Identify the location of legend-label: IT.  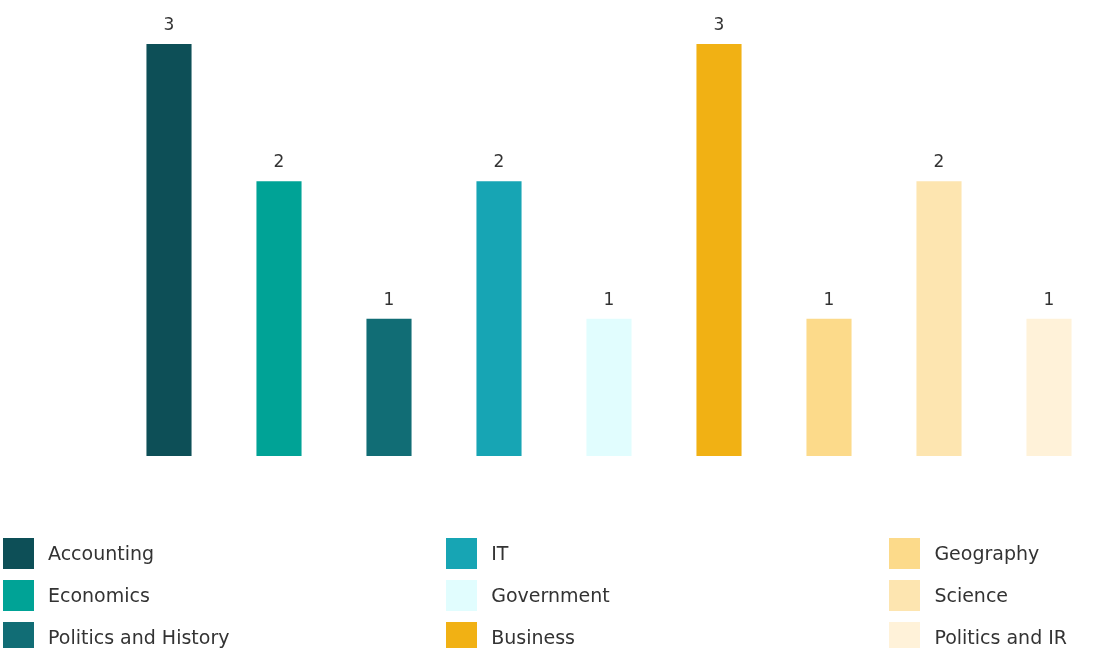
(500, 553).